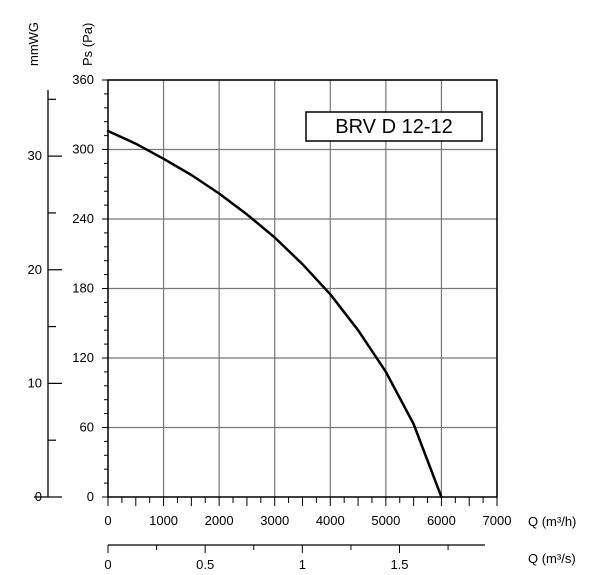 The width and height of the screenshot is (596, 575). I want to click on m3s-tick-label: 1, so click(302, 564).